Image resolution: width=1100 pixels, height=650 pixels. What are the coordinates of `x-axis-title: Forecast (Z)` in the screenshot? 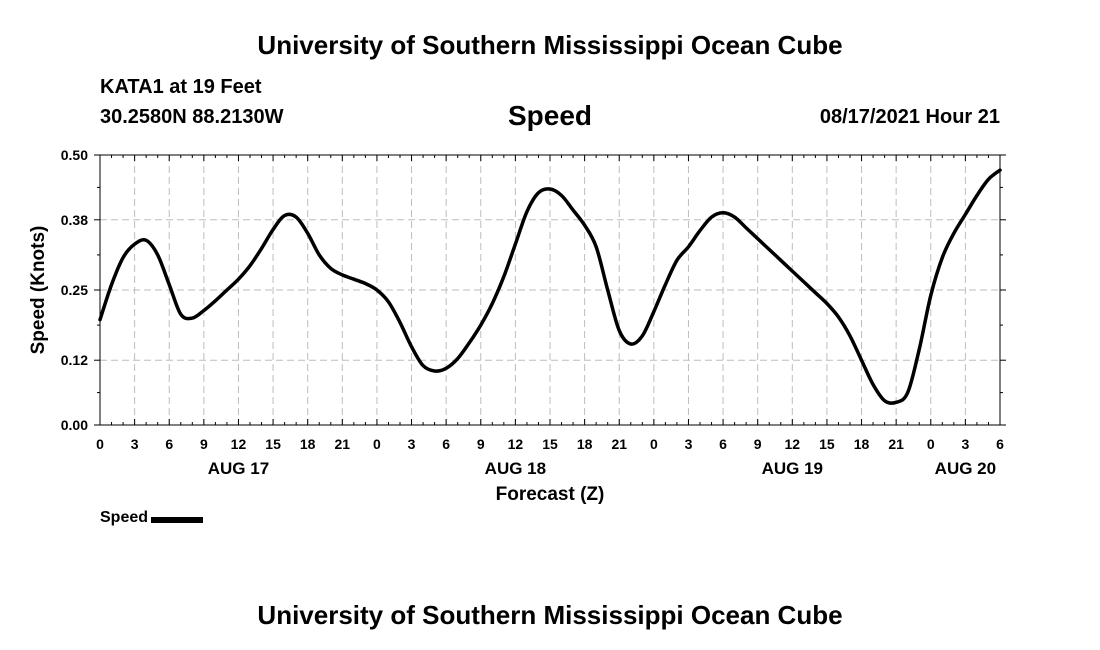 It's located at (550, 494).